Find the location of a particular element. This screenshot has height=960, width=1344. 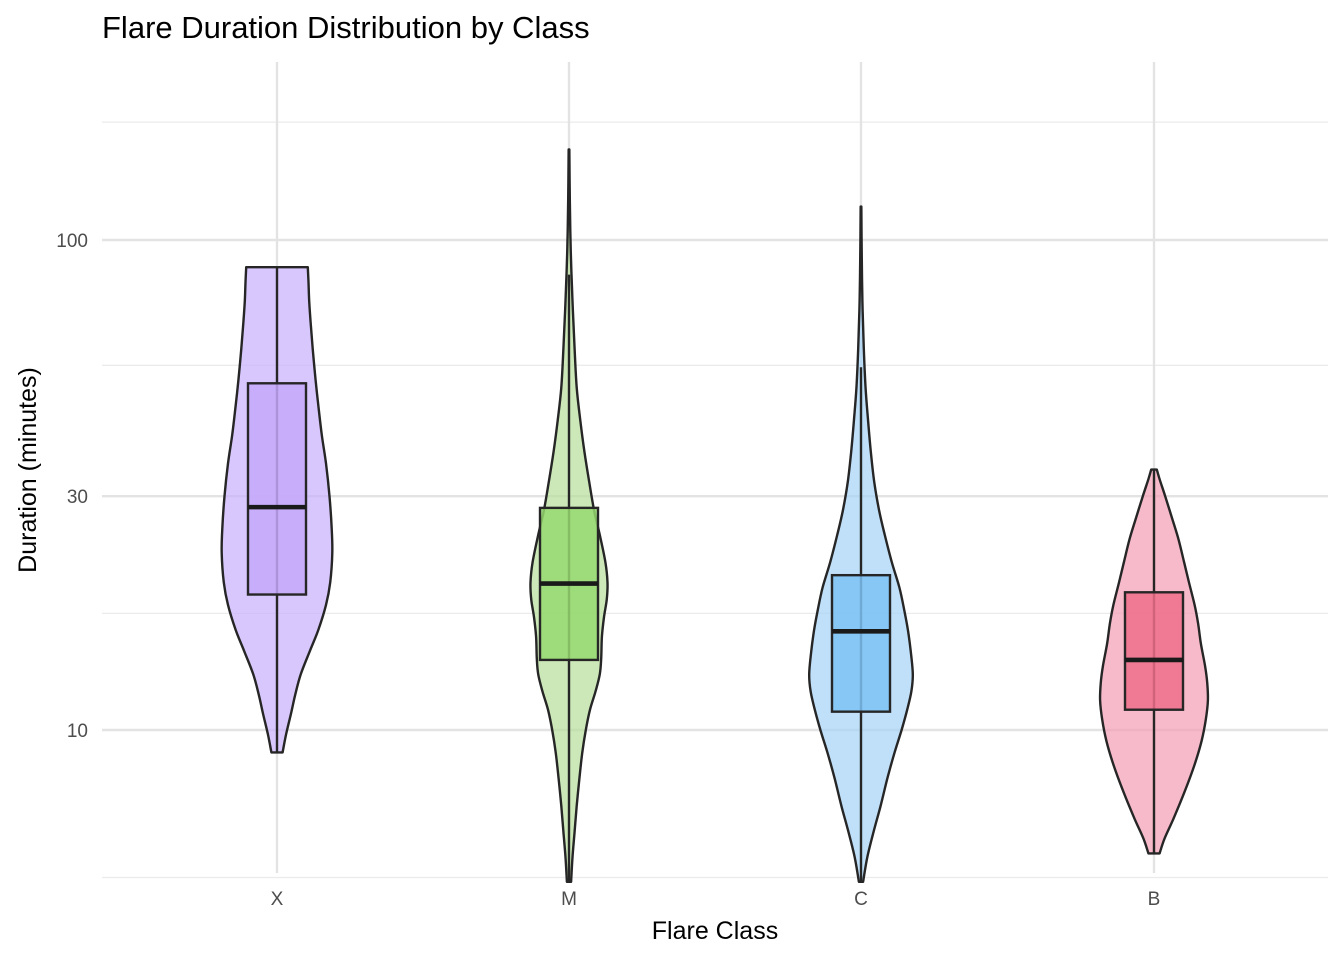

y-axis-title: Duration (minutes) is located at coordinates (28, 470).